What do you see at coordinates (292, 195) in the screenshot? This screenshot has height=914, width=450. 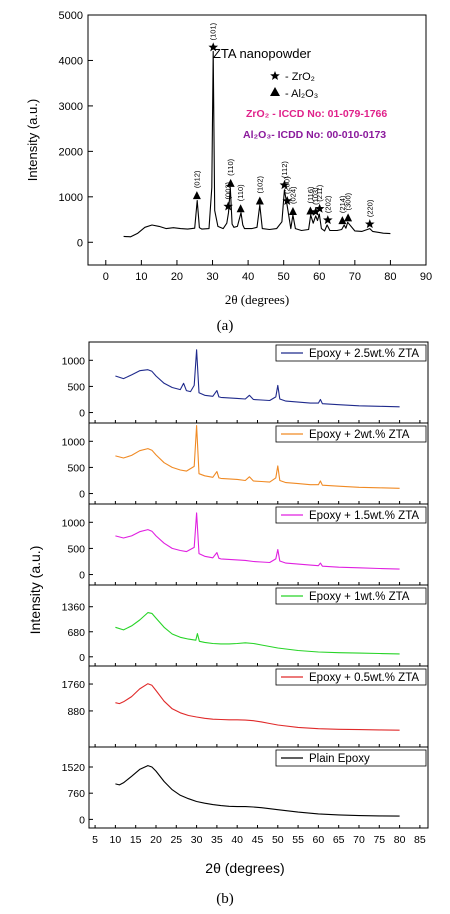 I see `peak-label: (024)` at bounding box center [292, 195].